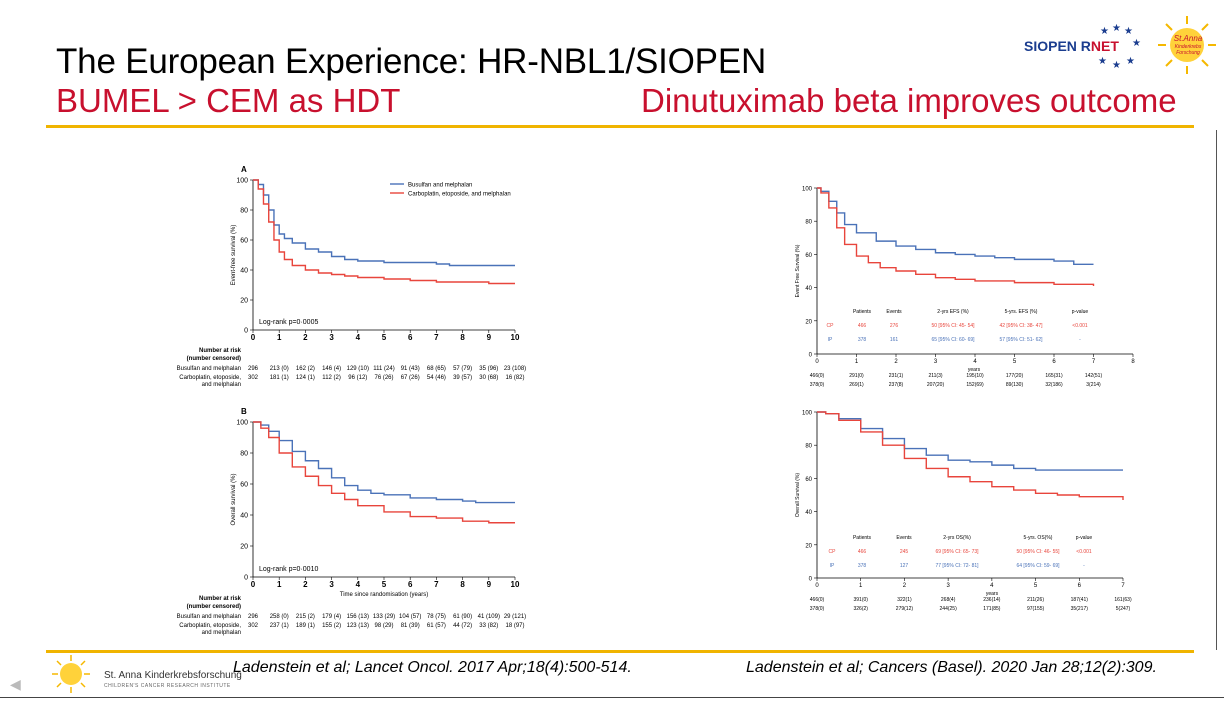  I want to click on risk-cell: 391(0), so click(860, 600).